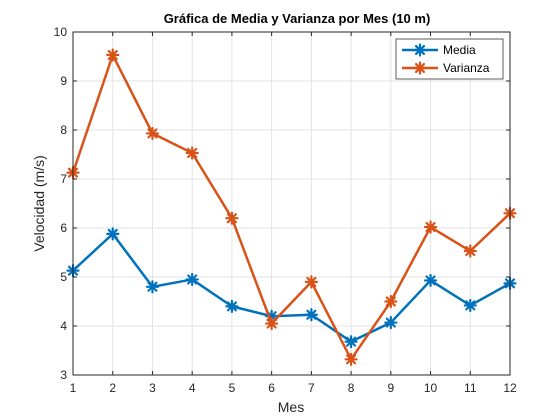 This screenshot has height=420, width=560. I want to click on legend-label: Media, so click(459, 50).